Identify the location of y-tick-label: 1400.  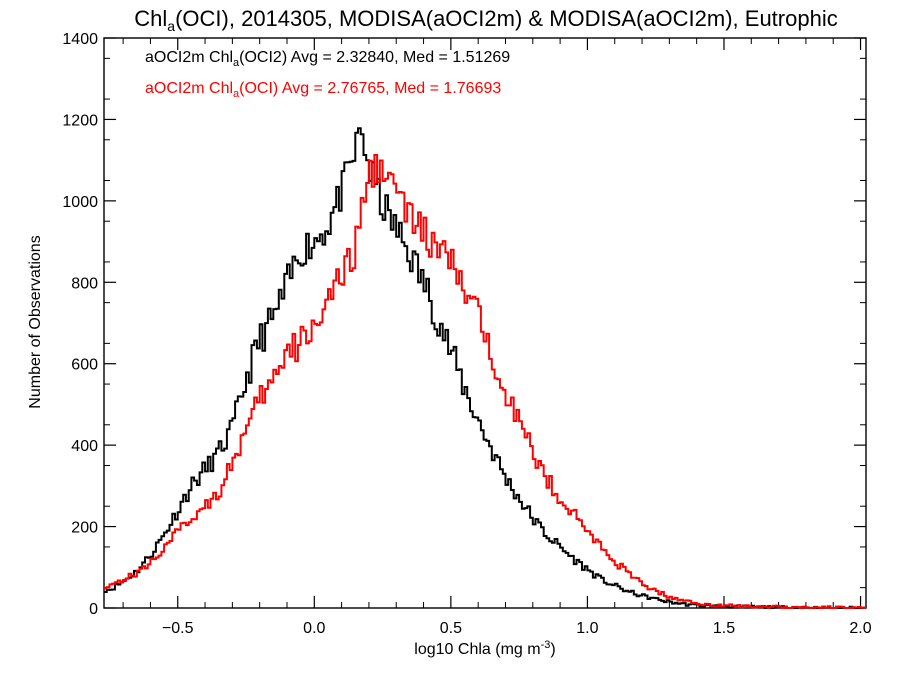
(80, 39).